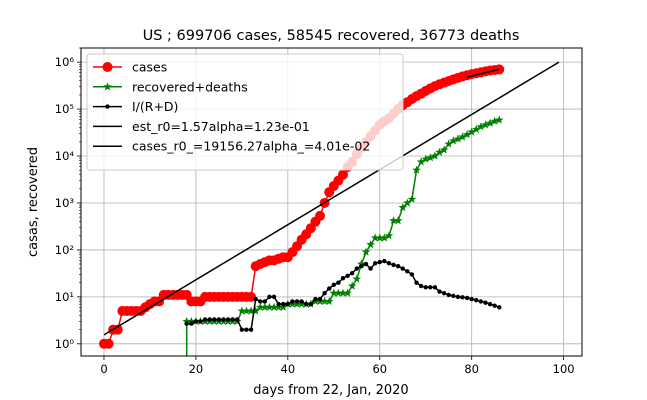 The height and width of the screenshot is (400, 647). Describe the element at coordinates (337, 366) in the screenshot. I see `x-axis: 0 20 40 60 80 100` at that location.